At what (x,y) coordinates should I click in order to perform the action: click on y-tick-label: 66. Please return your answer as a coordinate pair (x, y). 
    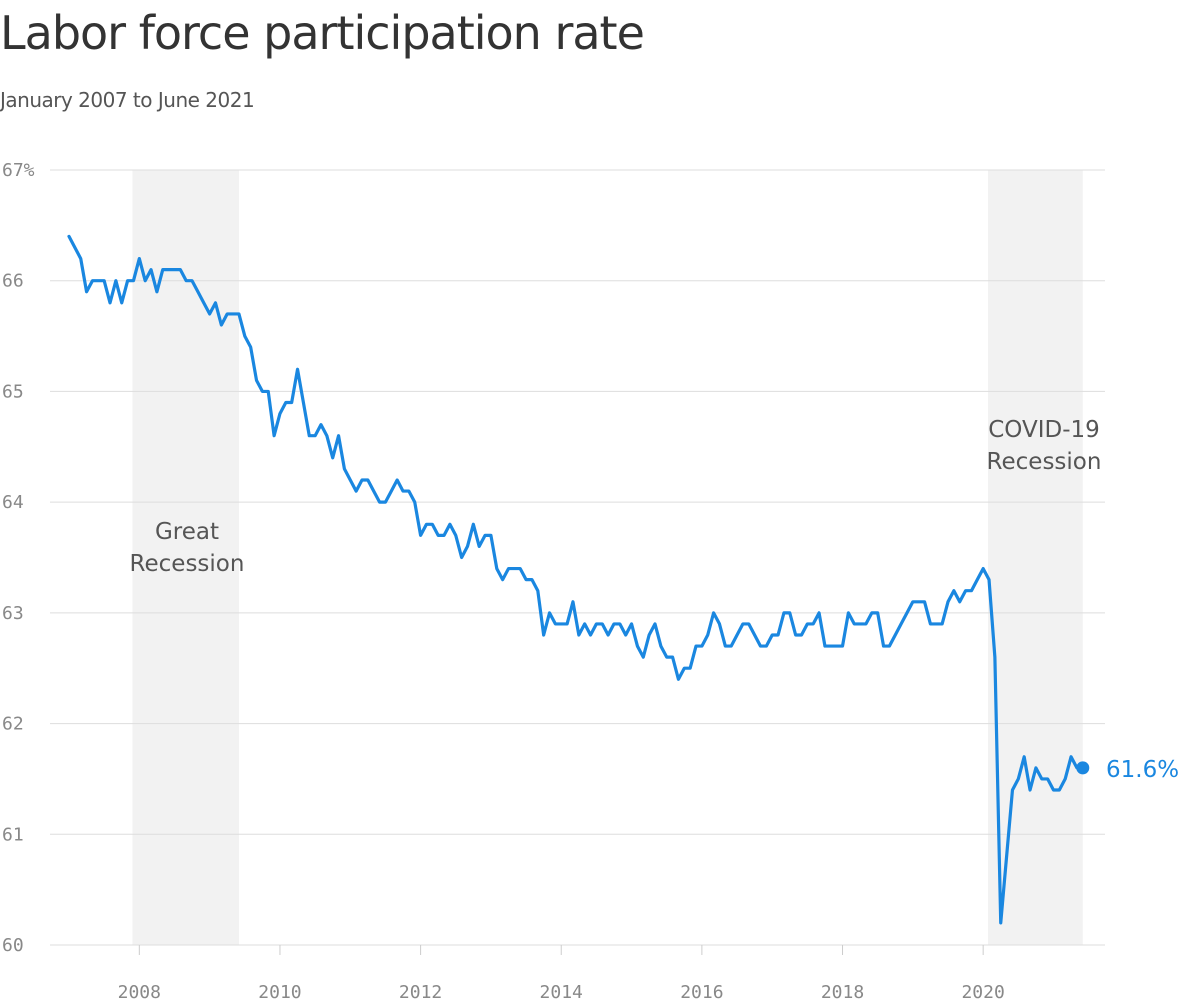
    Looking at the image, I should click on (13, 281).